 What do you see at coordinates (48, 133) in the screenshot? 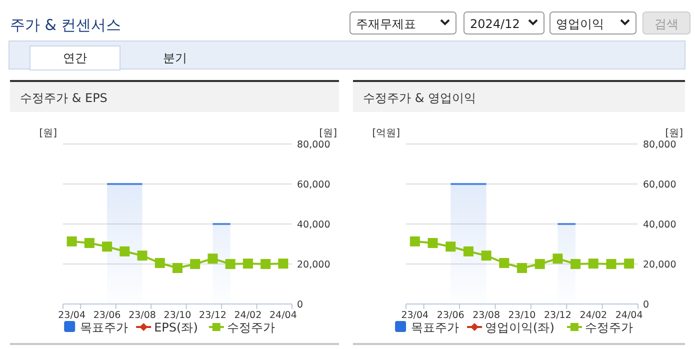
I see `y-axis-title: [원]` at bounding box center [48, 133].